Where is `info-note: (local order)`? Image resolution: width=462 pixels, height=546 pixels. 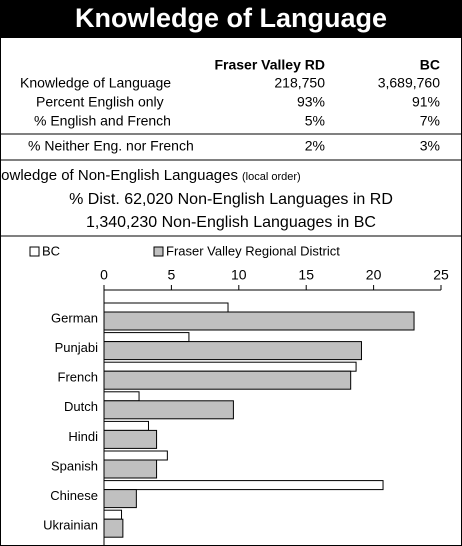 info-note: (local order) is located at coordinates (271, 177).